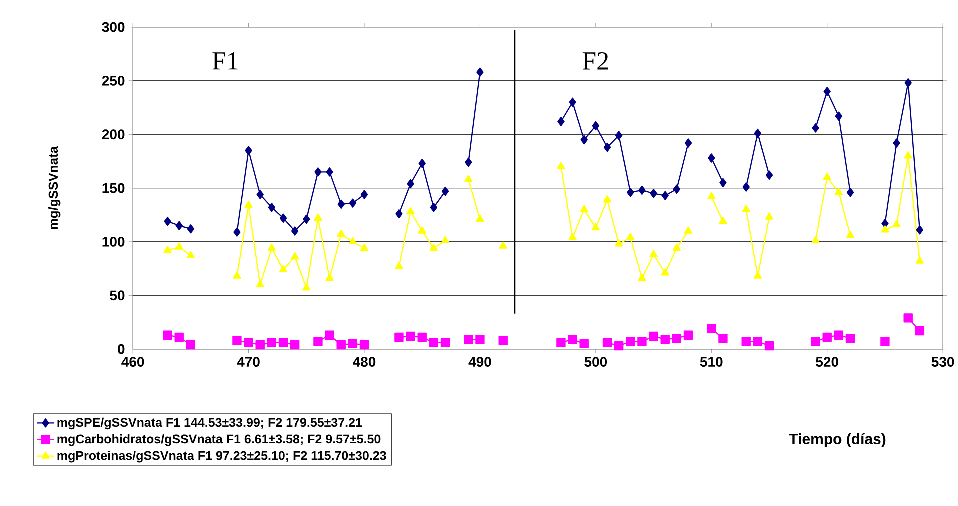 The width and height of the screenshot is (958, 506). Describe the element at coordinates (596, 362) in the screenshot. I see `x-tick-label: 500` at that location.